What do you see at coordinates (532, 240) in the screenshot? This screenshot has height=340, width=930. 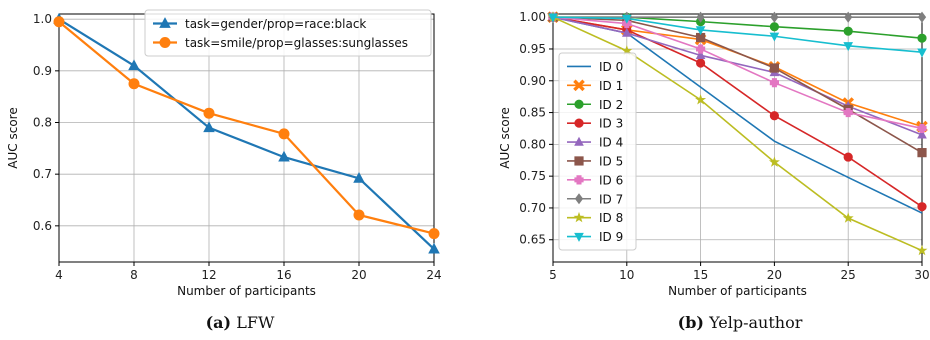 I see `y-tick-label: 0.65` at bounding box center [532, 240].